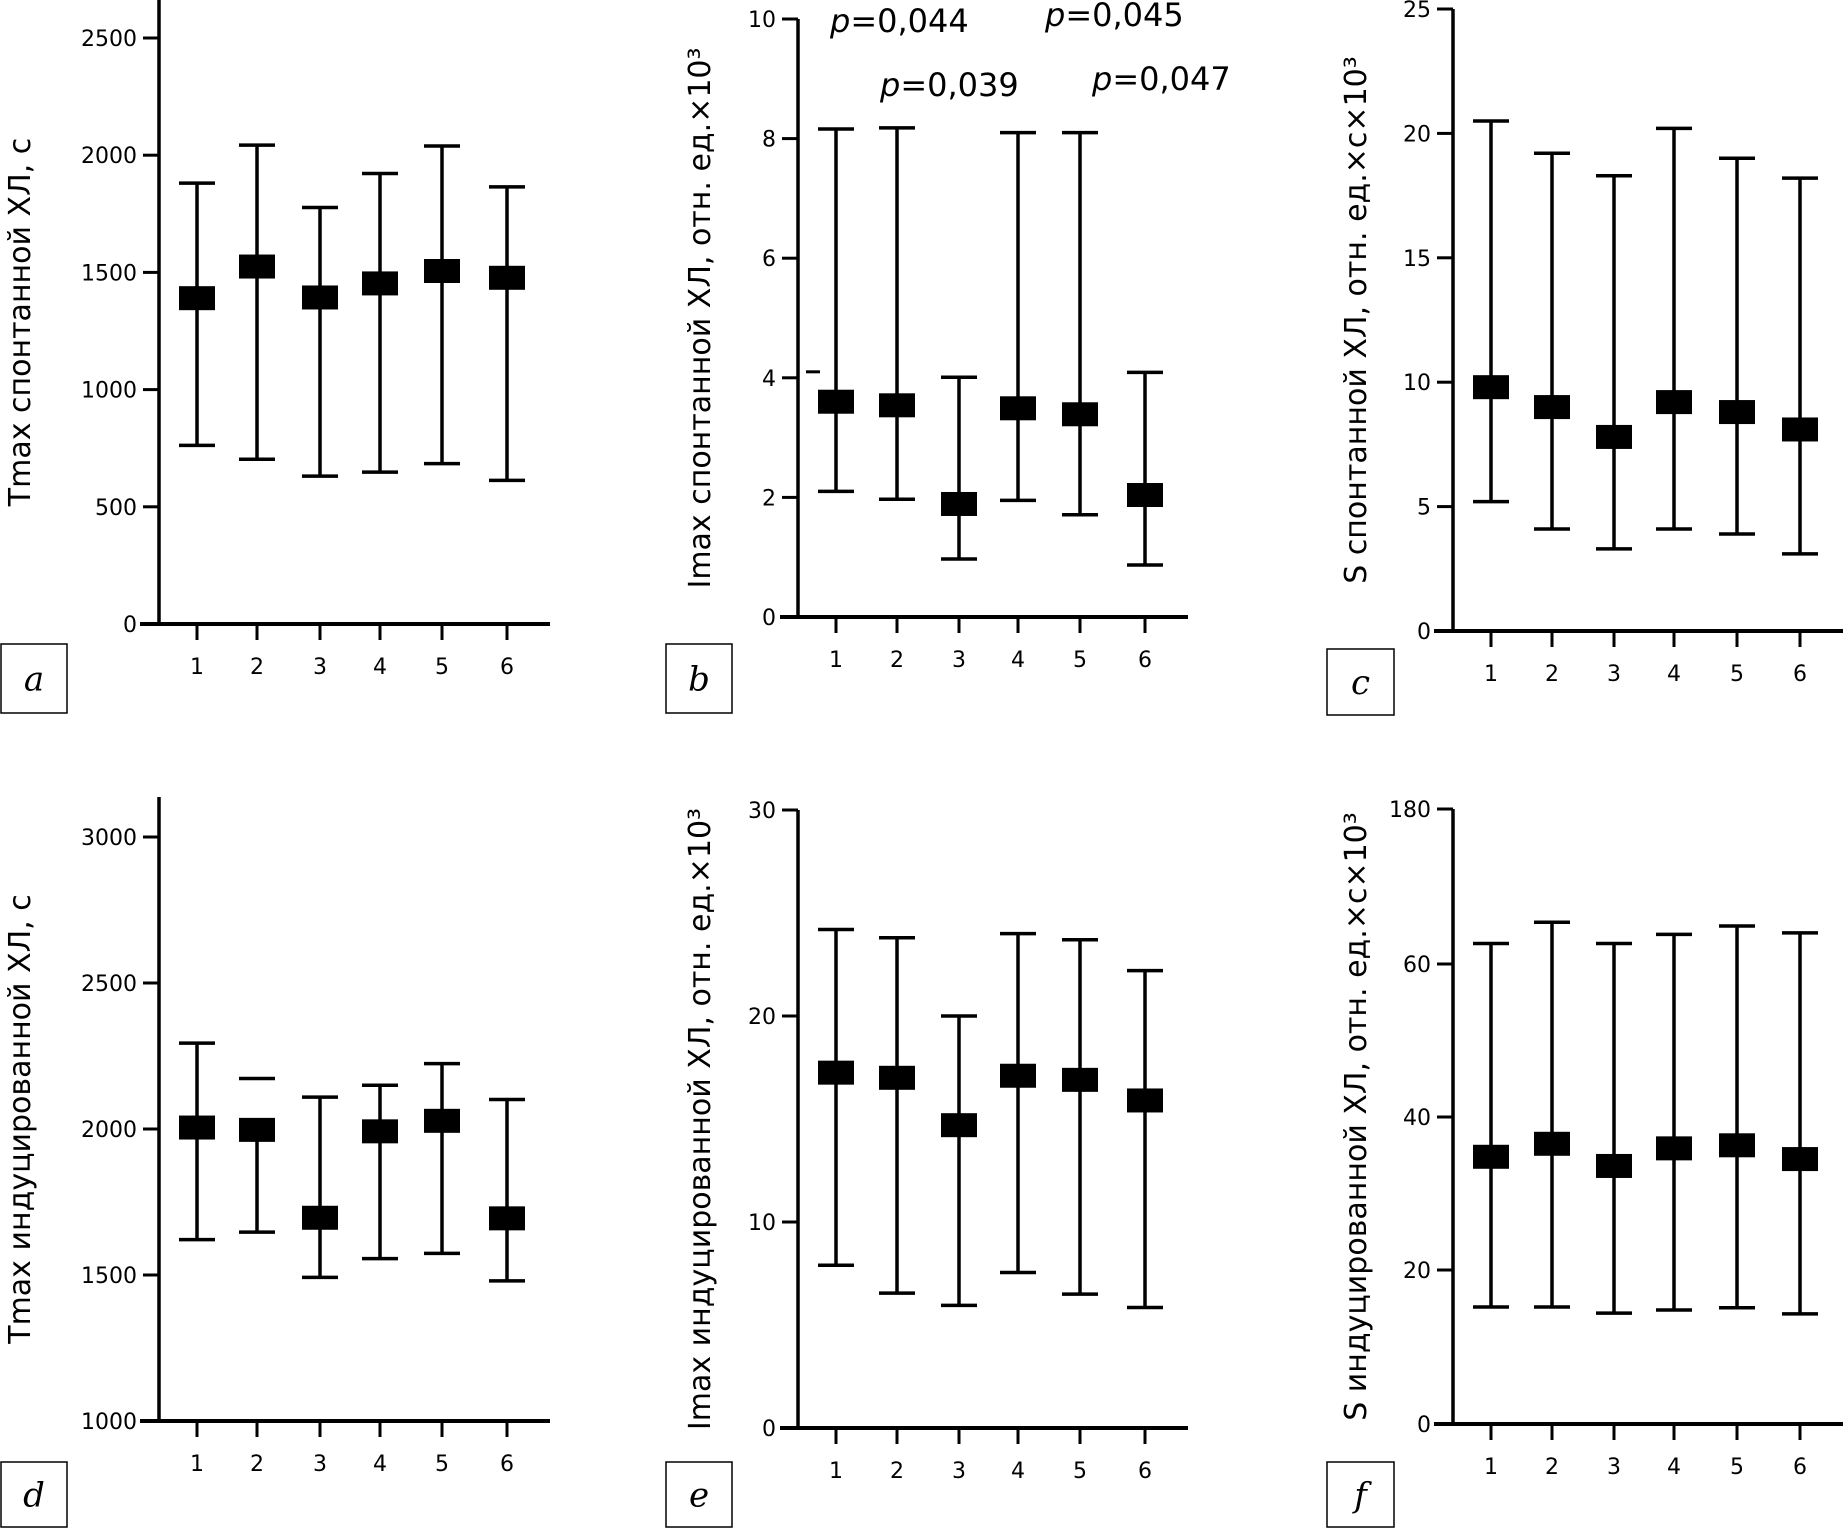  I want to click on y-tick-label: 2500, so click(109, 984).